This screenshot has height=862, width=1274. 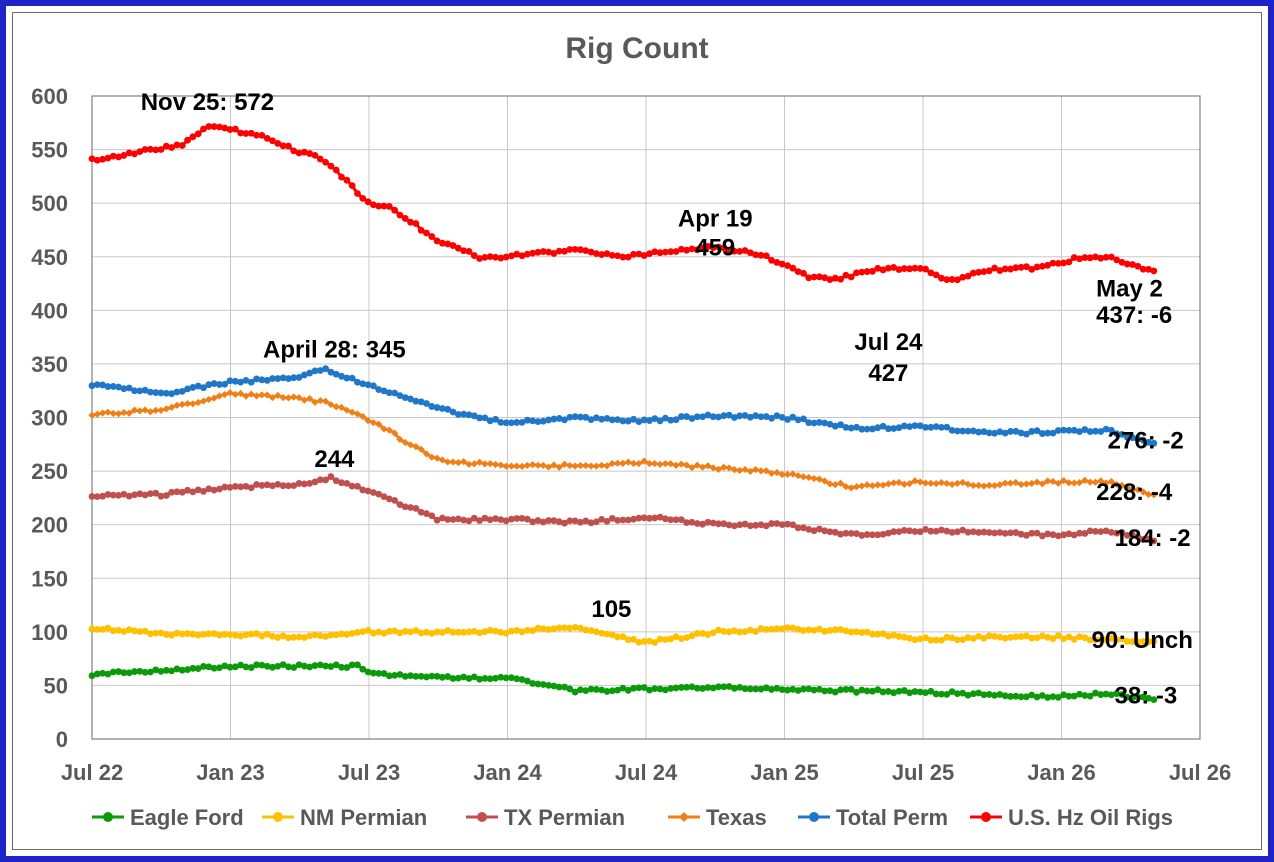 What do you see at coordinates (611, 609) in the screenshot?
I see `data-label: 105` at bounding box center [611, 609].